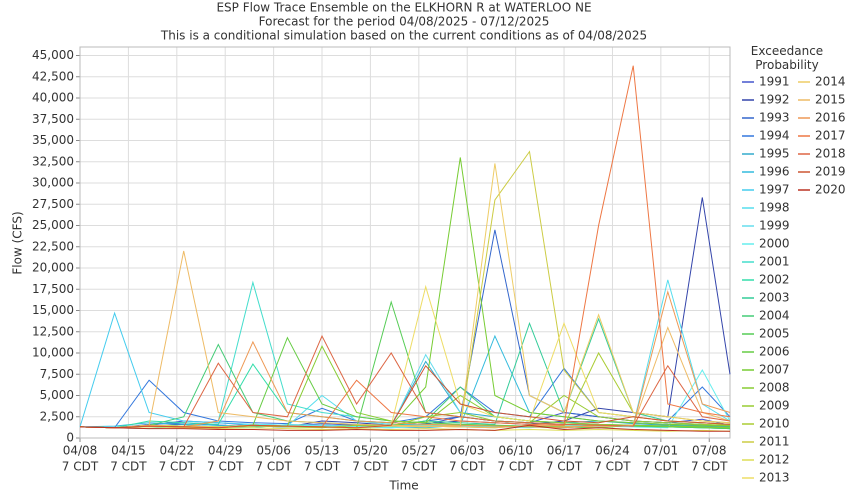  What do you see at coordinates (53, 119) in the screenshot?
I see `y-tick-label: 37,500` at bounding box center [53, 119].